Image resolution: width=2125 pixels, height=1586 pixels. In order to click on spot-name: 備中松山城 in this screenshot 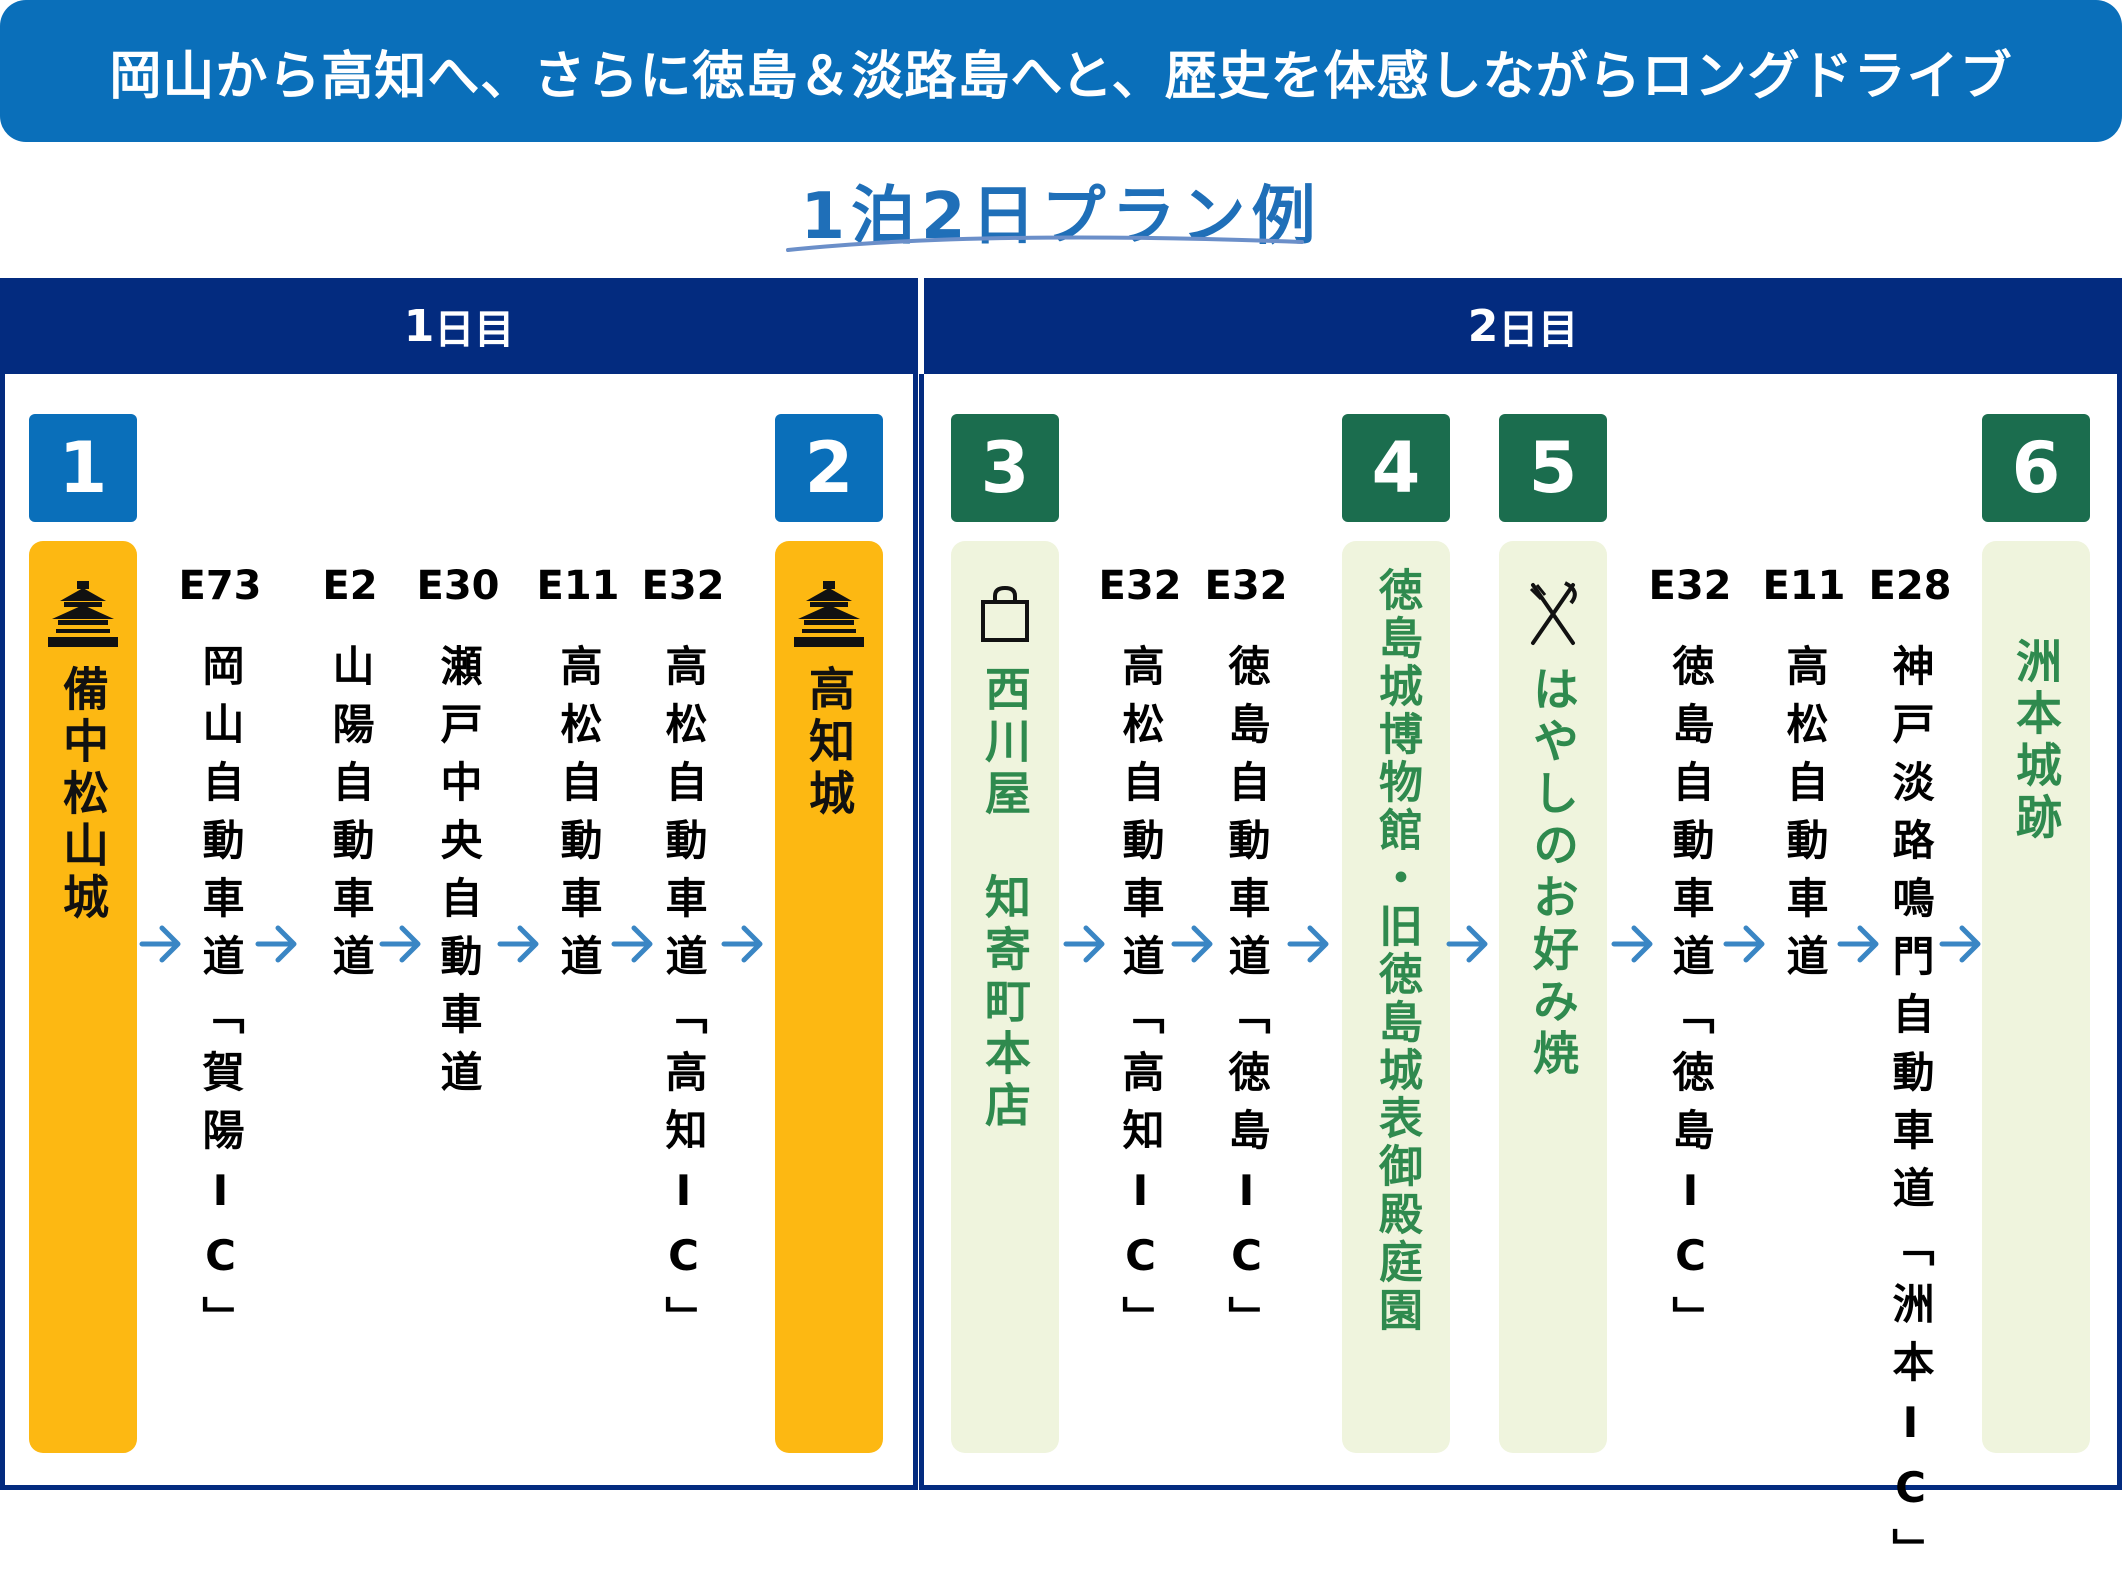, I will do `click(83, 795)`.